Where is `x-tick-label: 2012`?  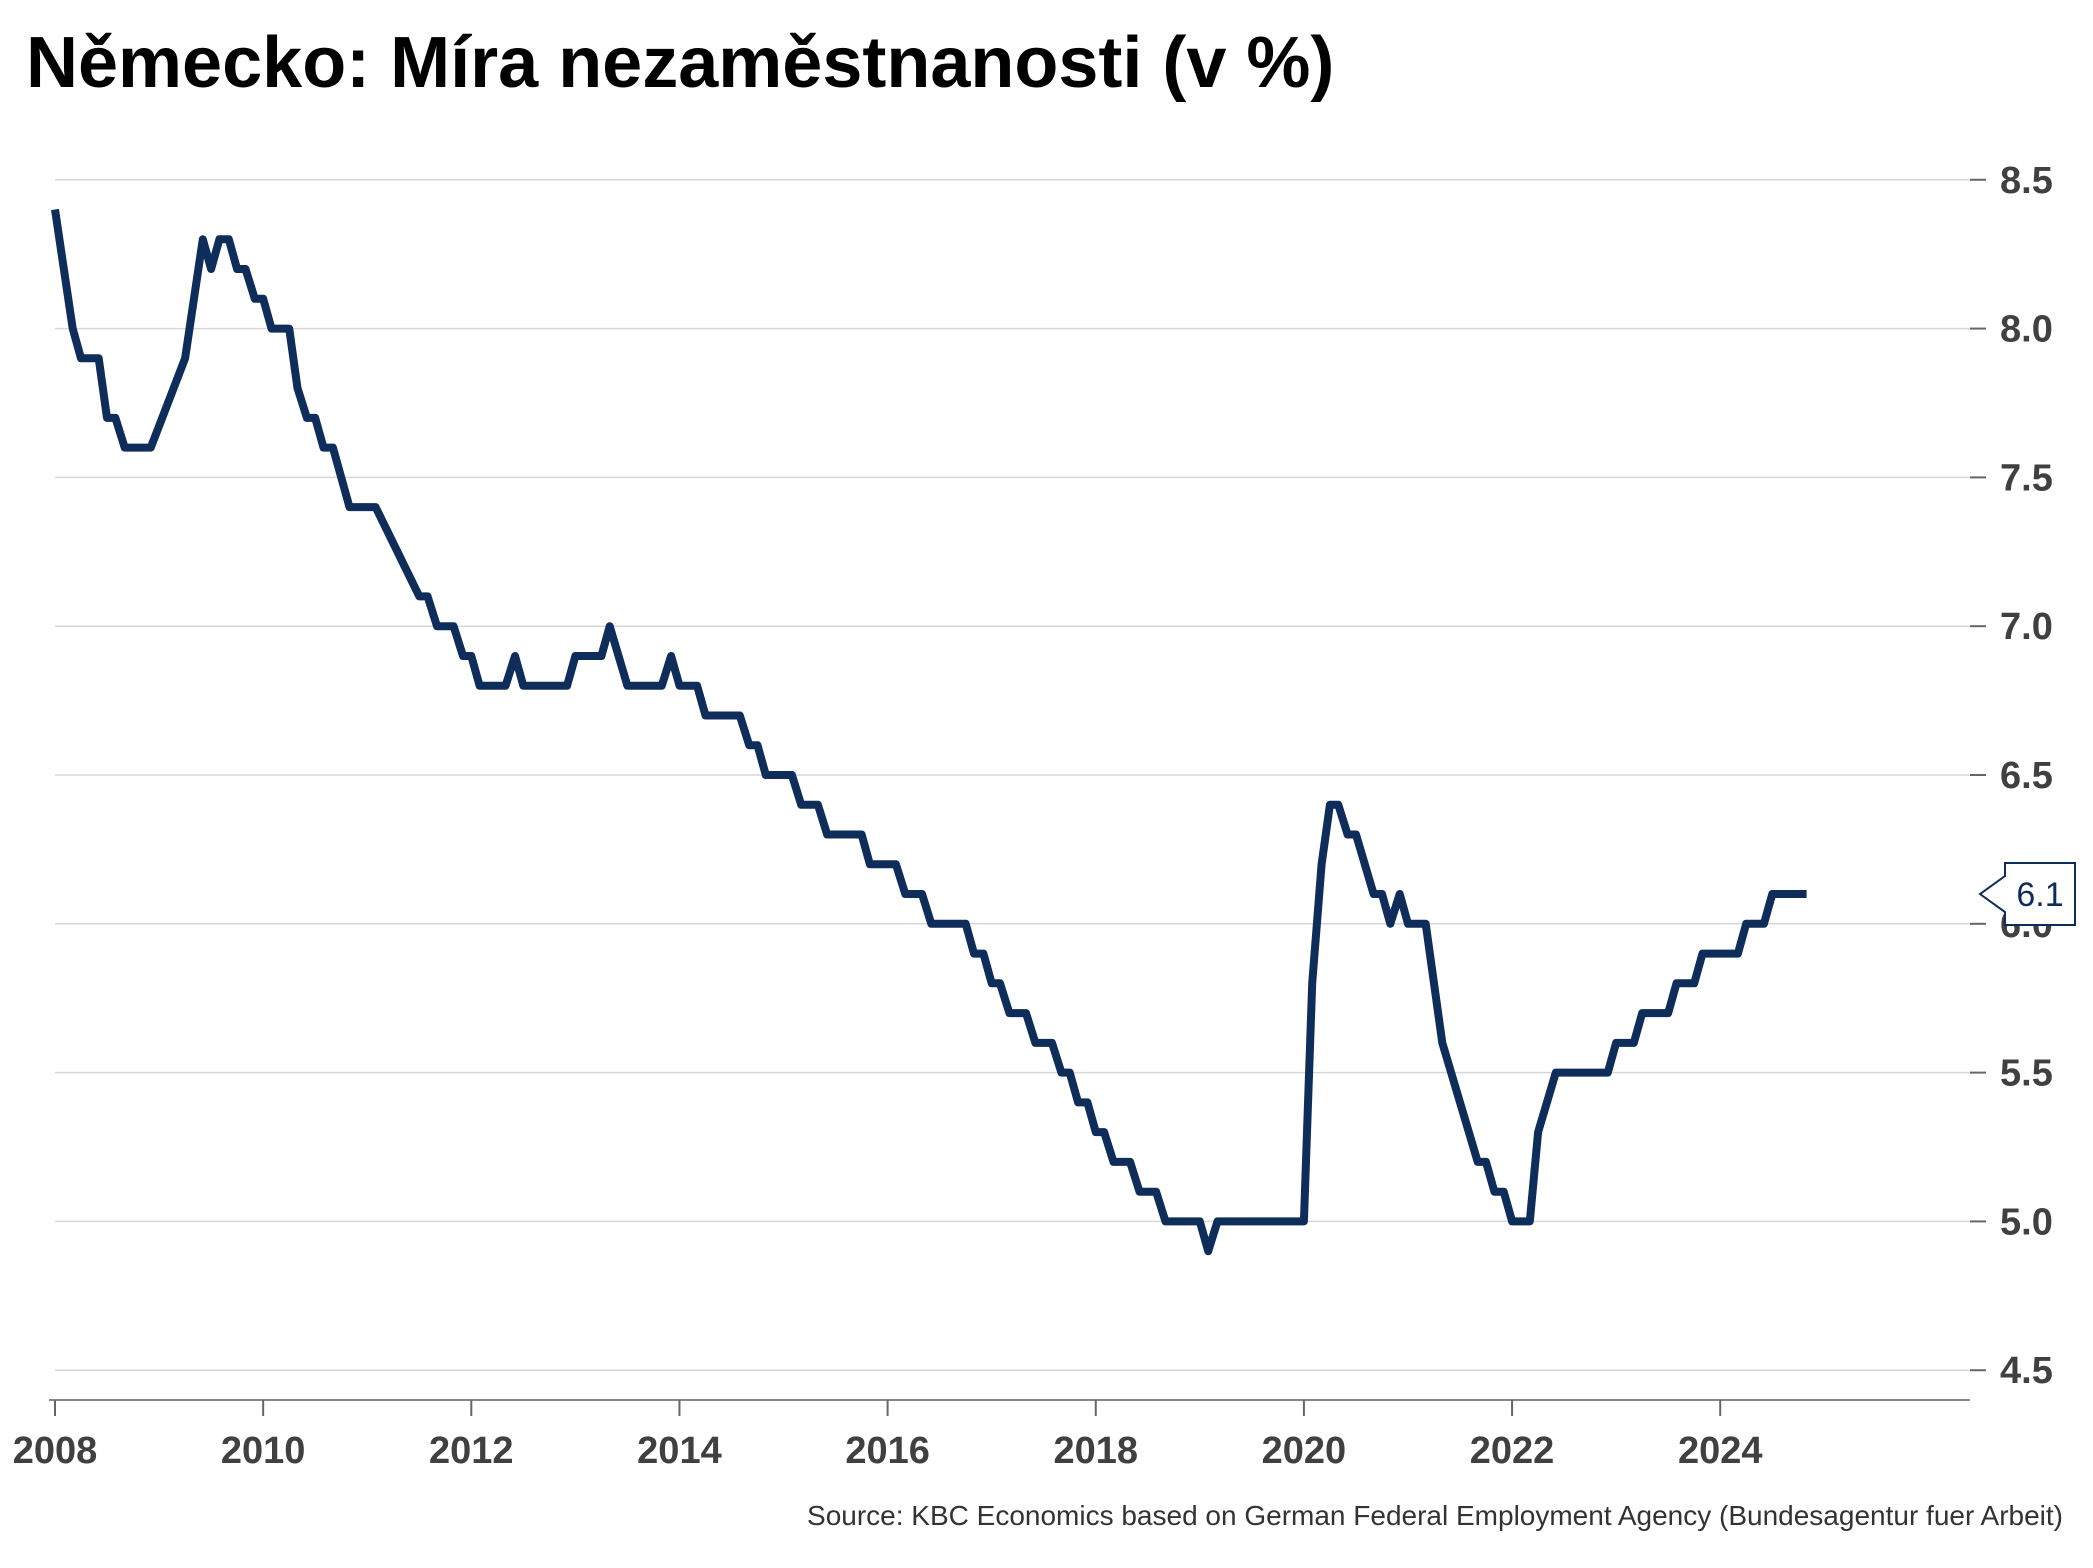 x-tick-label: 2012 is located at coordinates (471, 1451).